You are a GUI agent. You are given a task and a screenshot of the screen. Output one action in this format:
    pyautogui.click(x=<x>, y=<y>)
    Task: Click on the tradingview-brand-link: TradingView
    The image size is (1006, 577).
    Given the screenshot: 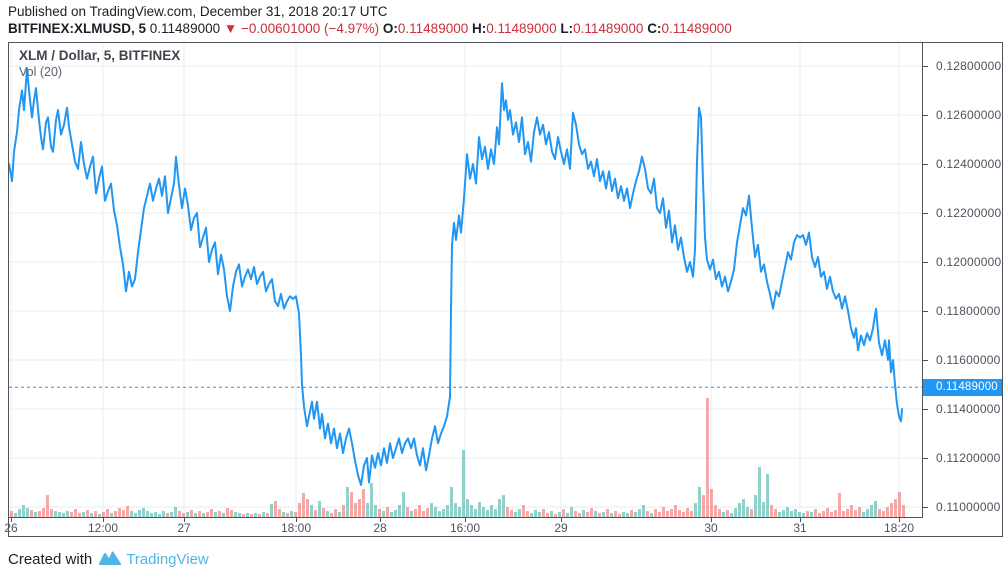 What is the action you would take?
    pyautogui.click(x=167, y=559)
    